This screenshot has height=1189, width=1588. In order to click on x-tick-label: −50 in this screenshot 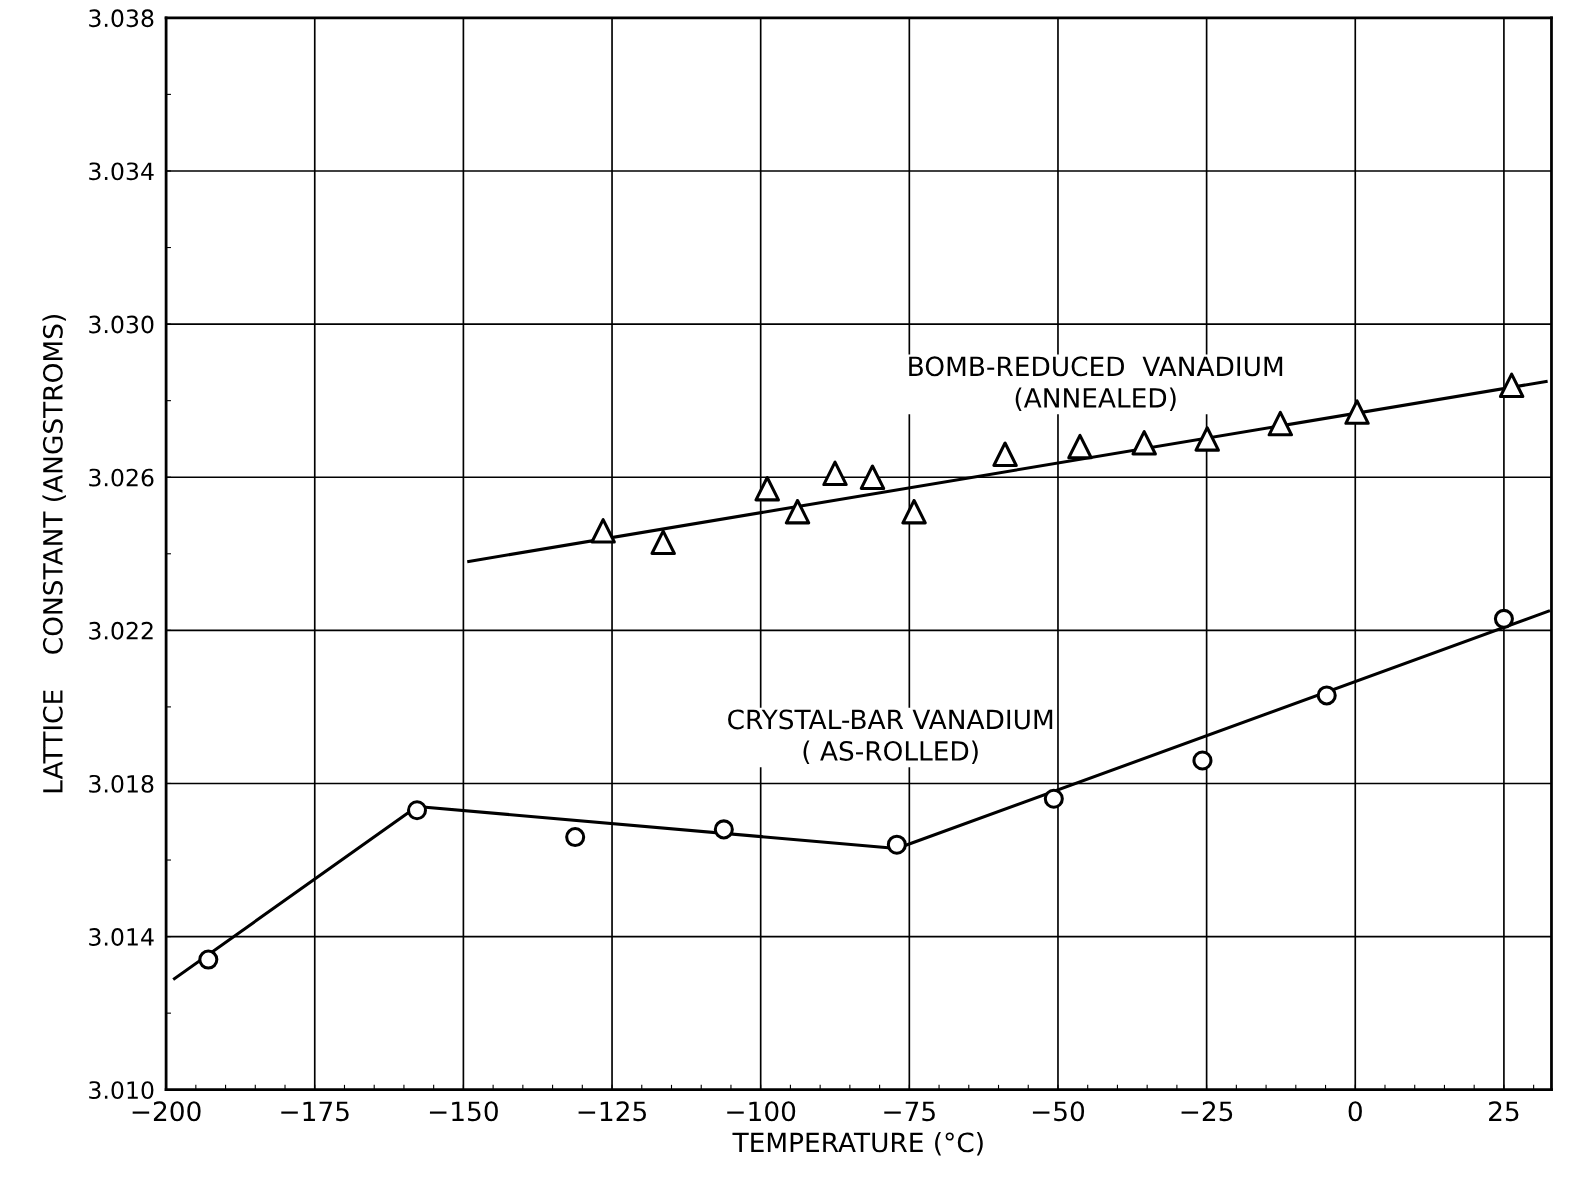, I will do `click(1058, 1111)`.